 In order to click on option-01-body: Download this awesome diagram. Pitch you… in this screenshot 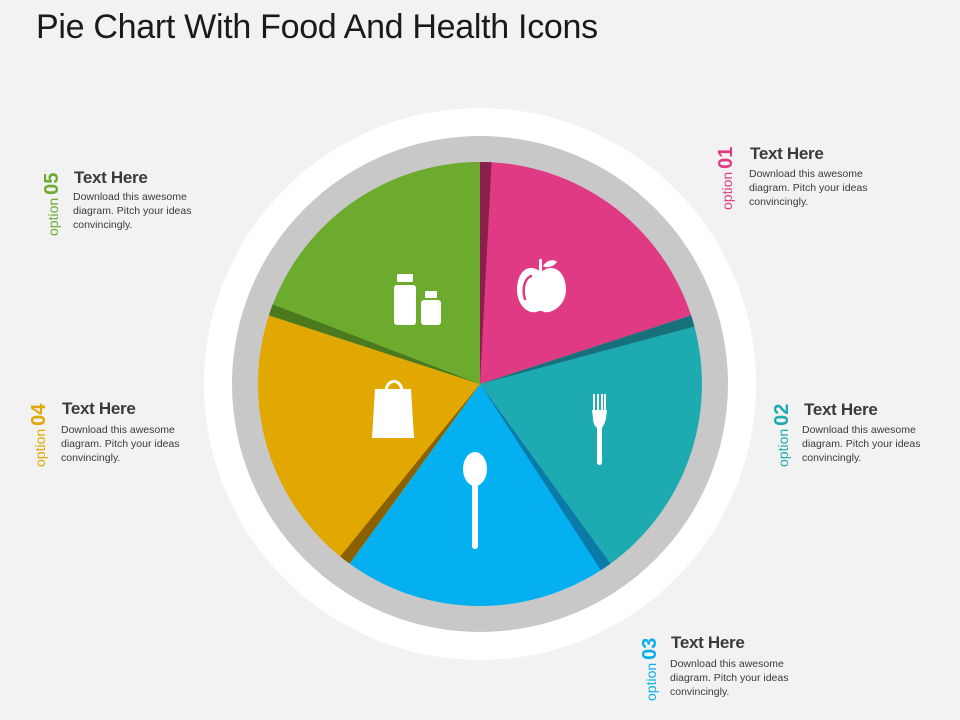, I will do `click(808, 188)`.